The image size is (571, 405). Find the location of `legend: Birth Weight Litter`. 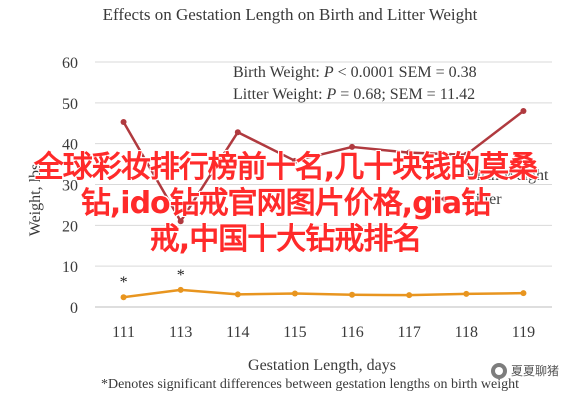

legend: Birth Weight Litter is located at coordinates (489, 187).